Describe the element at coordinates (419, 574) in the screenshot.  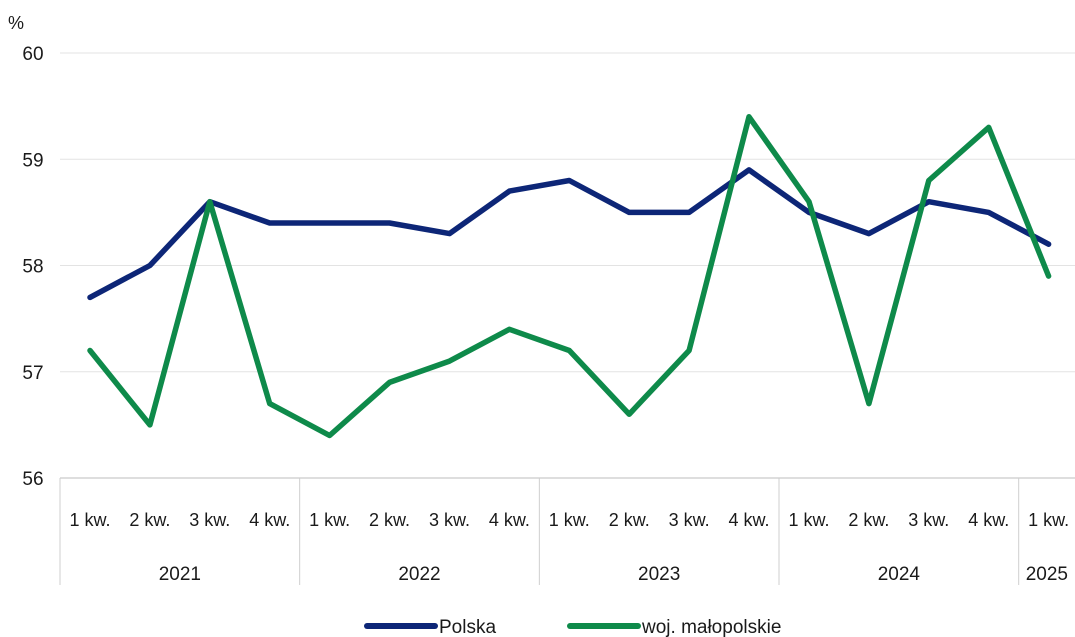
I see `year-label: 2022` at that location.